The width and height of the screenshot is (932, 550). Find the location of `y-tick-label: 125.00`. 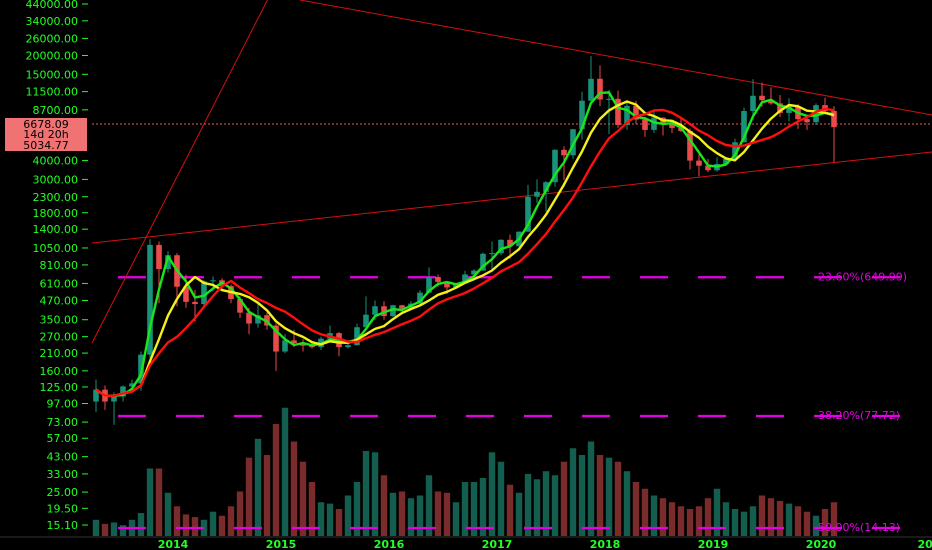

y-tick-label: 125.00 is located at coordinates (59, 387).